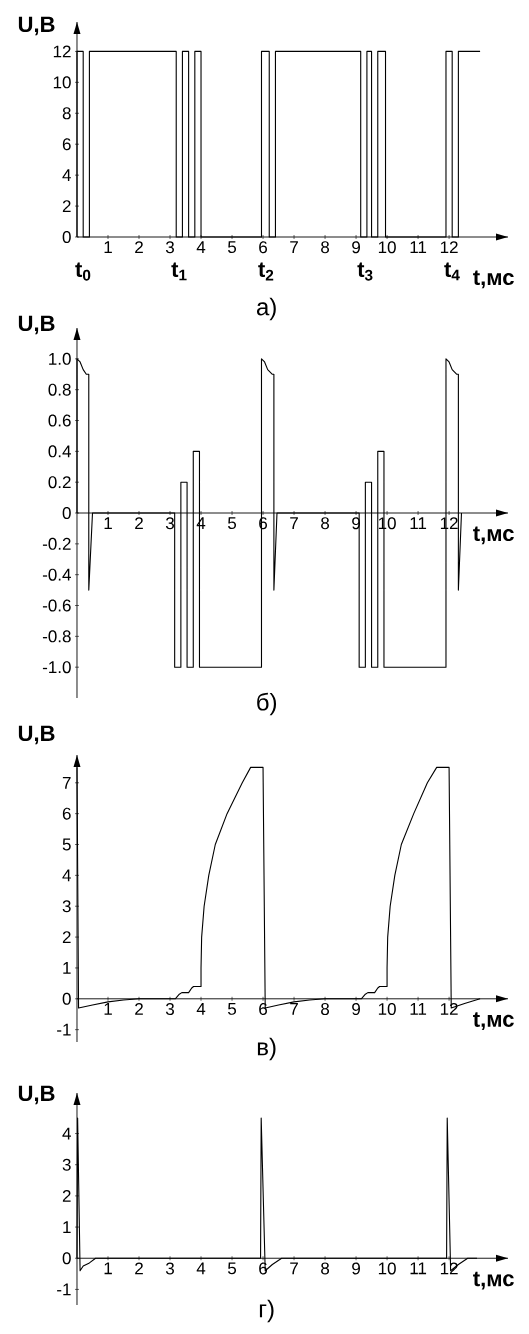 This screenshot has height=1334, width=529. I want to click on y-tick-label: 1.0, so click(60, 358).